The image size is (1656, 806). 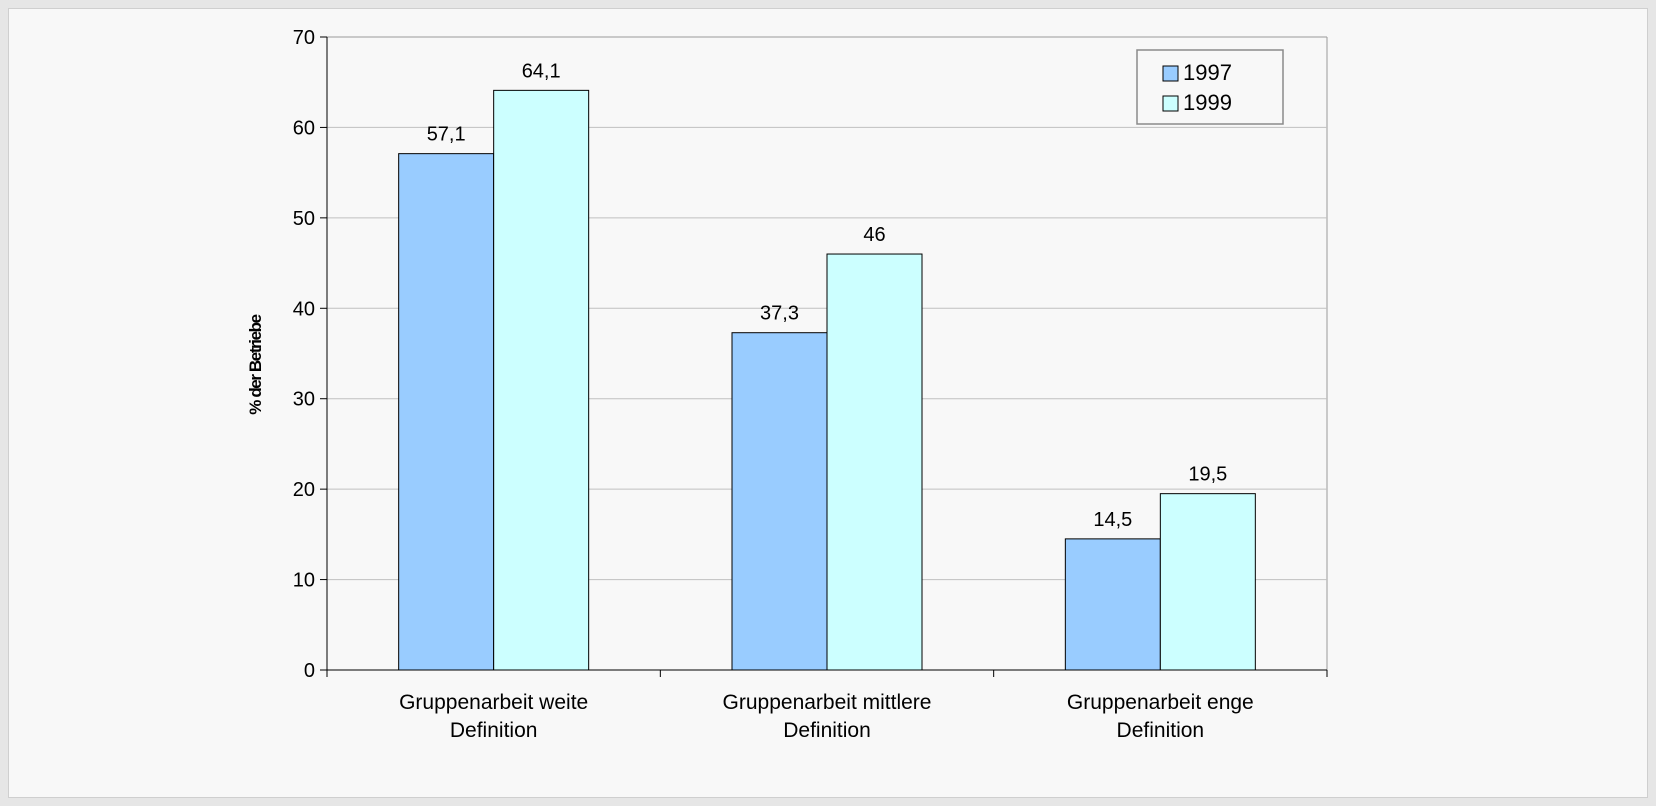 I want to click on y-tick-label: 40, so click(x=304, y=309).